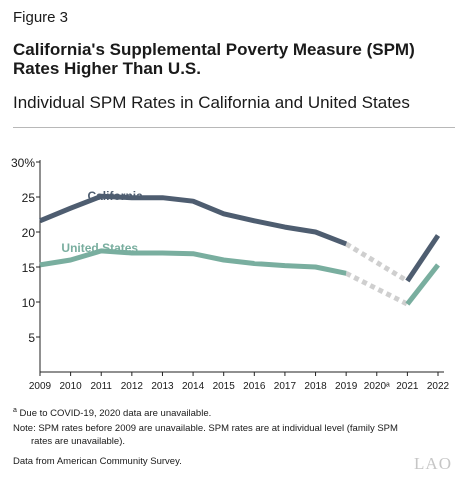  I want to click on y-tick-label: 10, so click(29, 303).